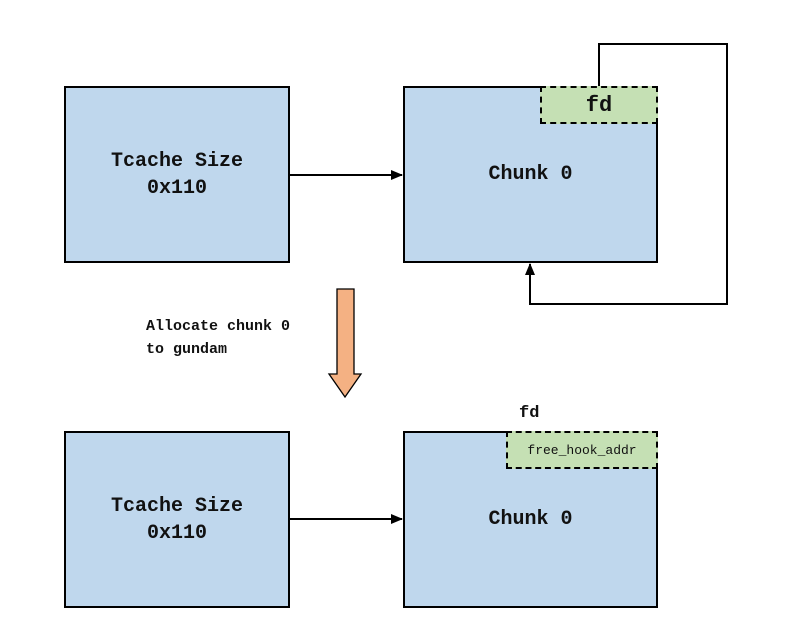 This screenshot has height=625, width=785. I want to click on bottom-fd-value: free_hook_addr, so click(582, 450).